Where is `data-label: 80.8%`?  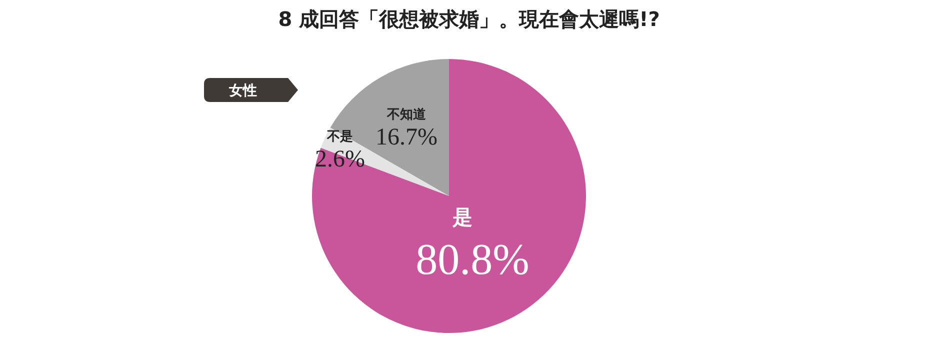
data-label: 80.8% is located at coordinates (473, 259).